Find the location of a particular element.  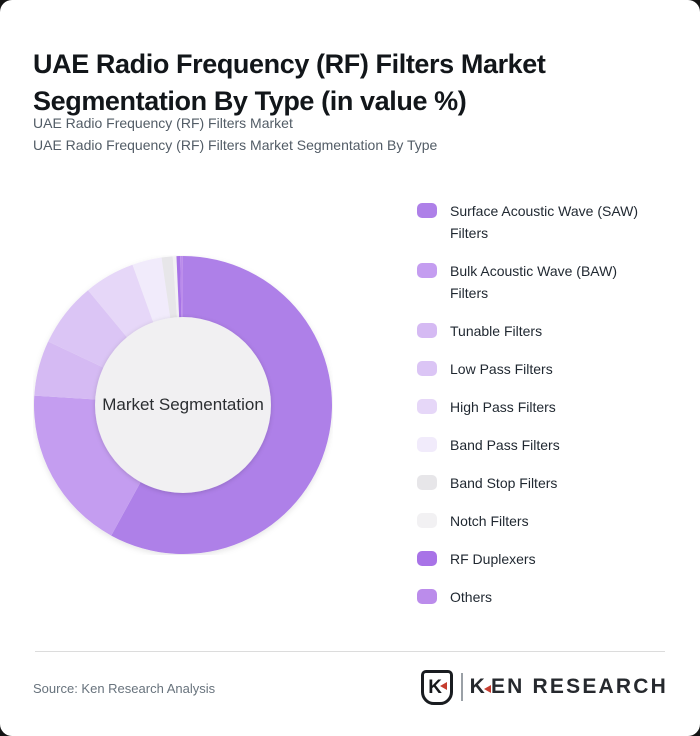

legend-item: Low Pass Filters is located at coordinates (536, 369).